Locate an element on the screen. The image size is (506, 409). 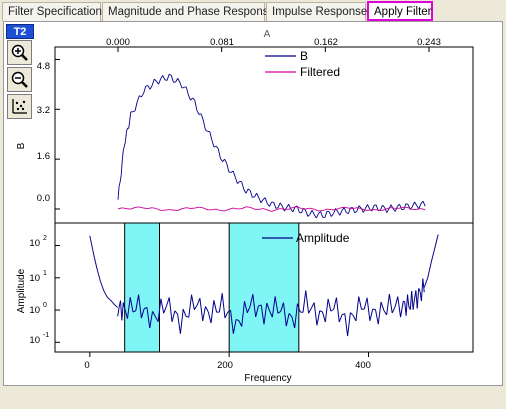
layer-tag: T2 is located at coordinates (20, 31).